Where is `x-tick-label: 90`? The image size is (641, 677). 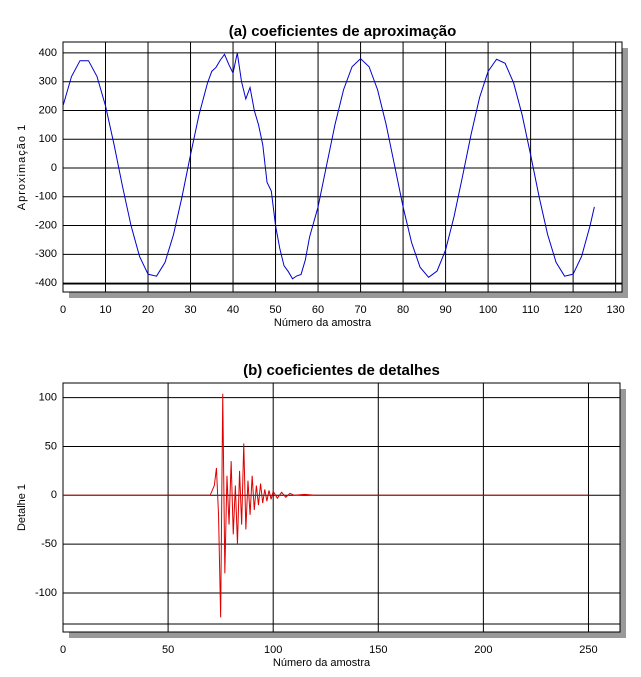 x-tick-label: 90 is located at coordinates (445, 310).